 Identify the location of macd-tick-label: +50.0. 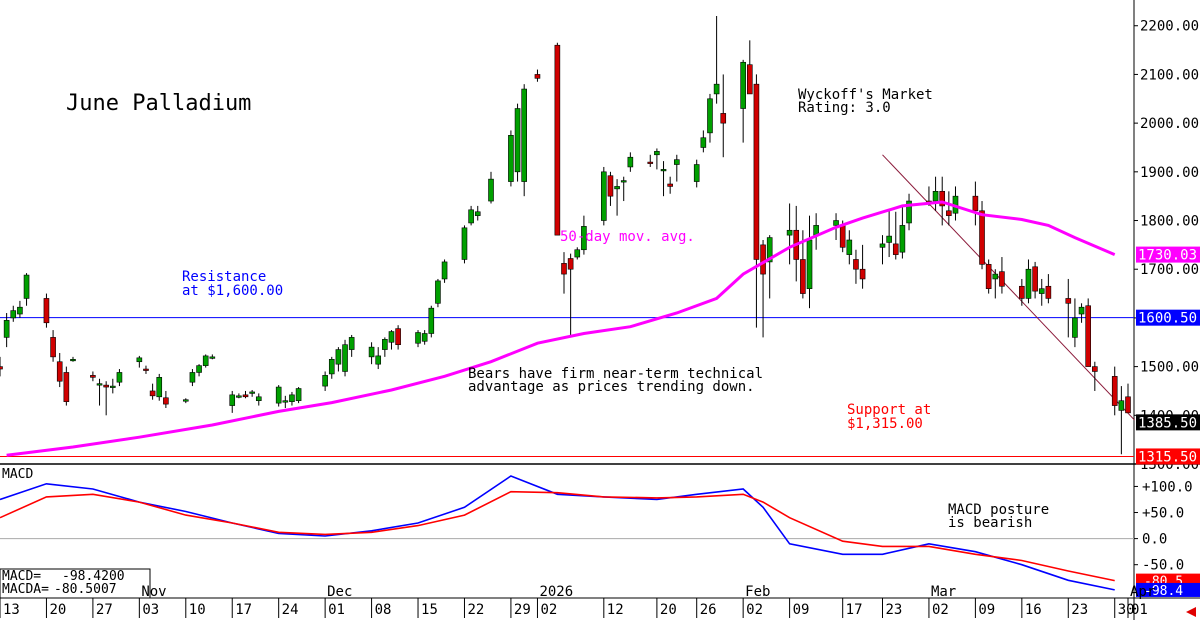
(1163, 514).